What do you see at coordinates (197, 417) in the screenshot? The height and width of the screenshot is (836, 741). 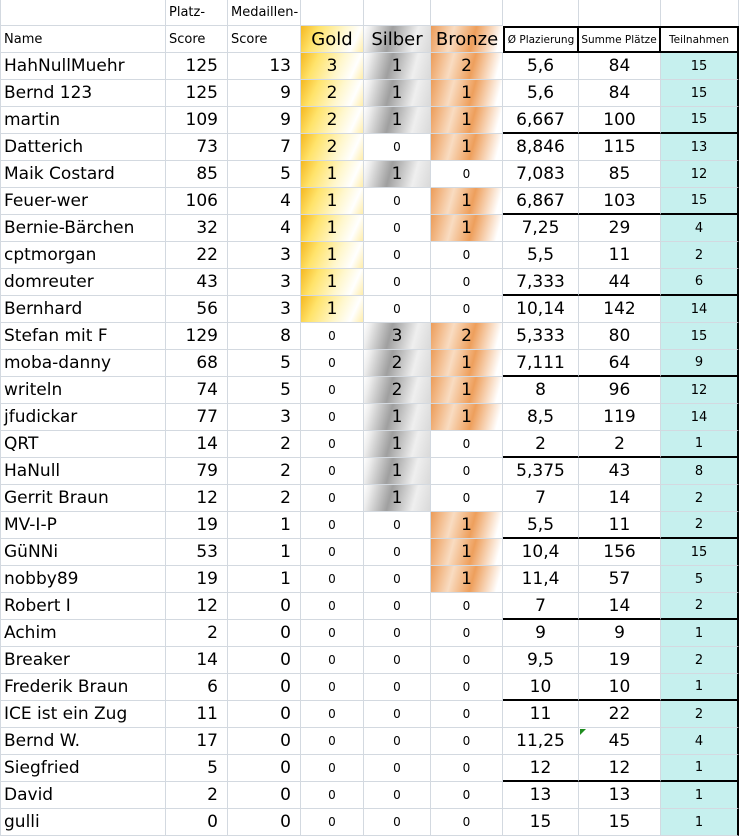 I see `cell-platz_score: 77` at bounding box center [197, 417].